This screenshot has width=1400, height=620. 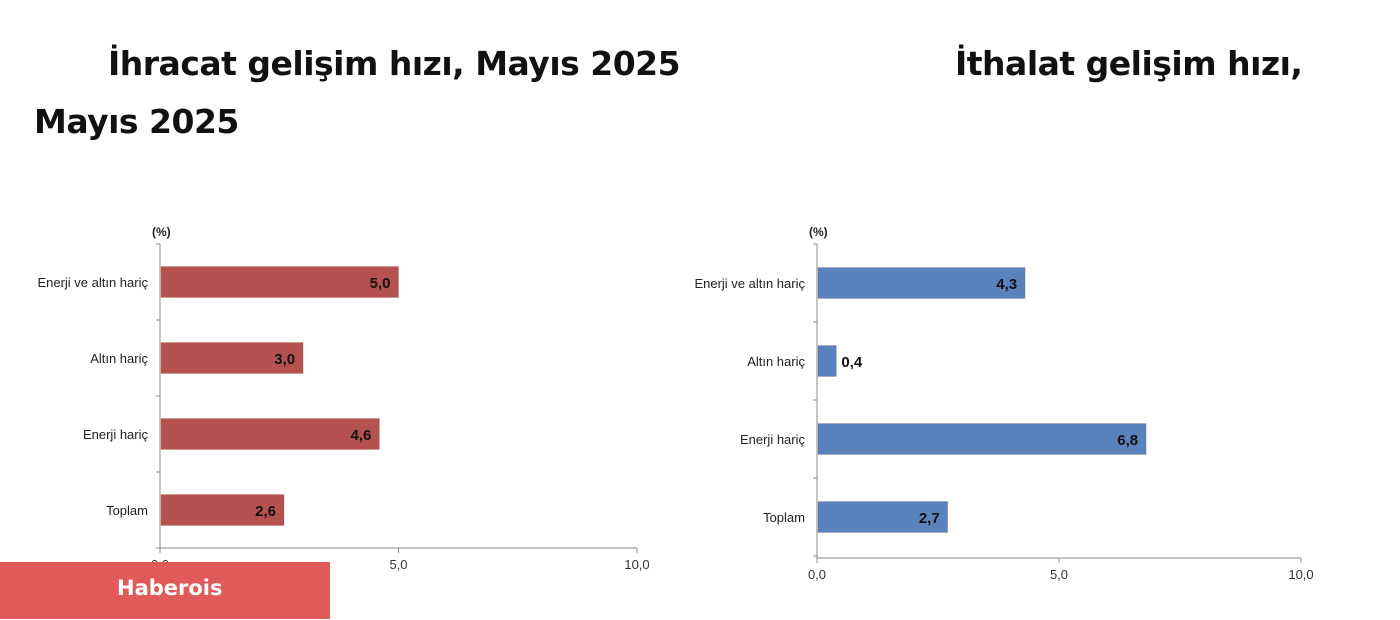 I want to click on source-badge: Haberois, so click(x=165, y=590).